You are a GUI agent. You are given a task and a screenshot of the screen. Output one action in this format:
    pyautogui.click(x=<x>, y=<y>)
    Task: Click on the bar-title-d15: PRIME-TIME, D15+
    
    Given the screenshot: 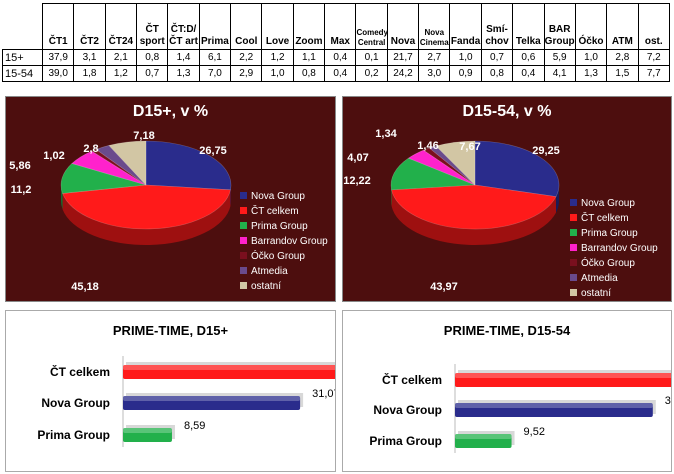 What is the action you would take?
    pyautogui.click(x=170, y=330)
    